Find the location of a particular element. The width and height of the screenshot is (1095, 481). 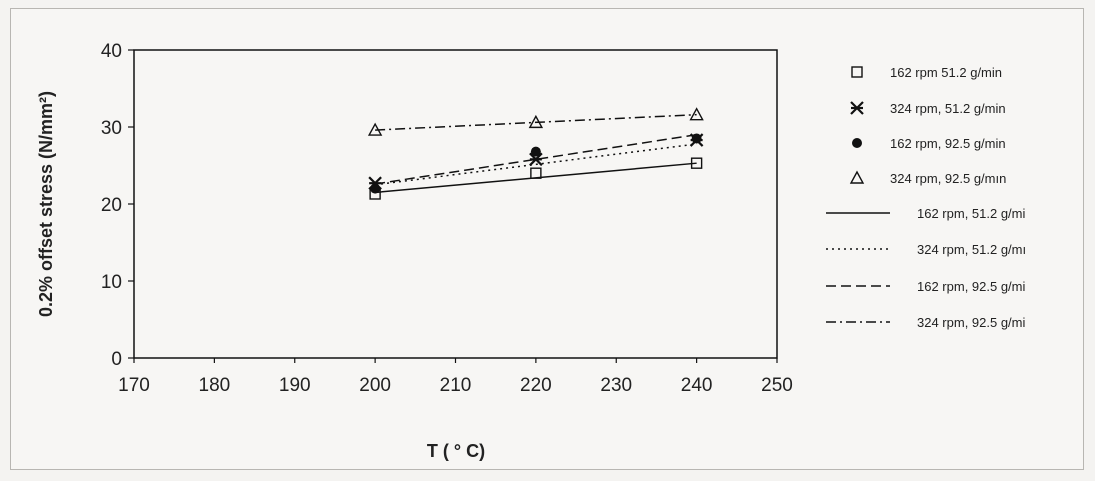

legend-label: 162 rpm, 92.5 g/mi is located at coordinates (971, 286).